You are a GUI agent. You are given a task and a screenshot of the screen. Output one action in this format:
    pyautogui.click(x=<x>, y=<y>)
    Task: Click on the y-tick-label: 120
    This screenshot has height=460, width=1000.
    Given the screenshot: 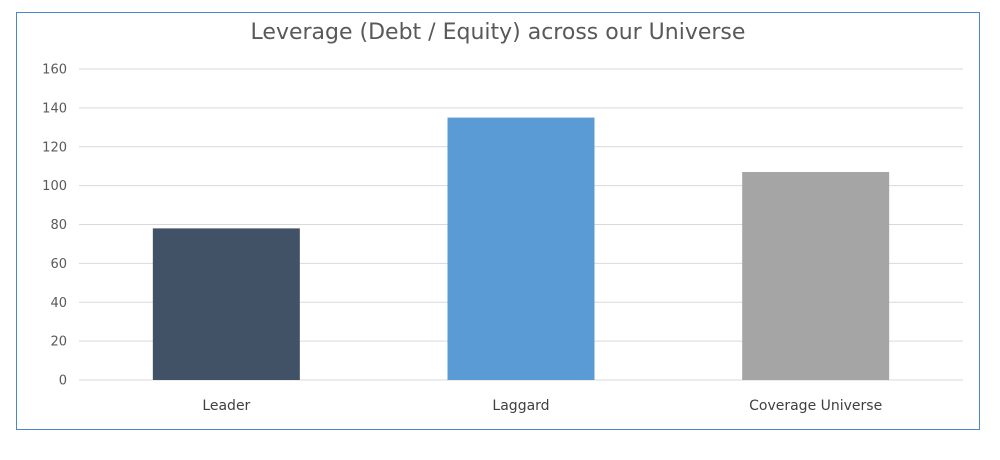 What is the action you would take?
    pyautogui.click(x=54, y=147)
    